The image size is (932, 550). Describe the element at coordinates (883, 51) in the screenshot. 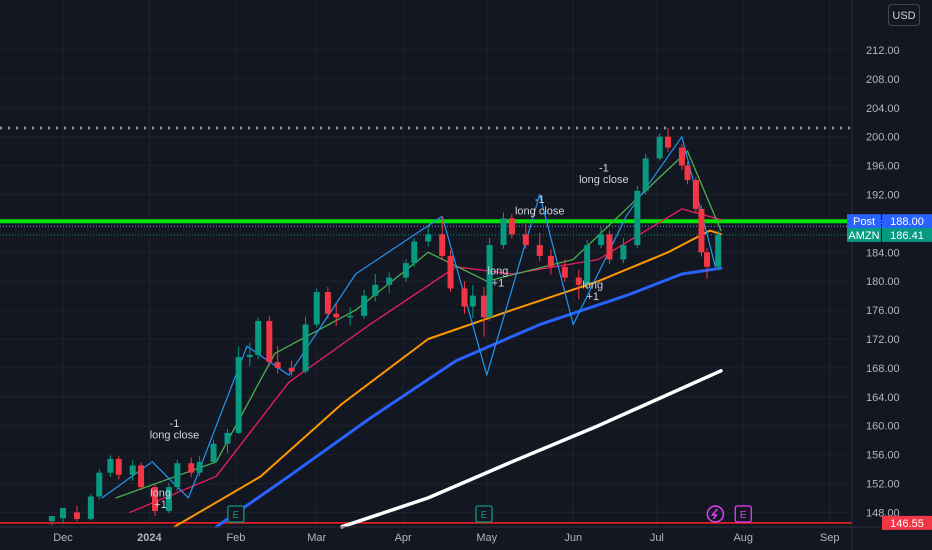

I see `price-tick-label: 212.00` at that location.